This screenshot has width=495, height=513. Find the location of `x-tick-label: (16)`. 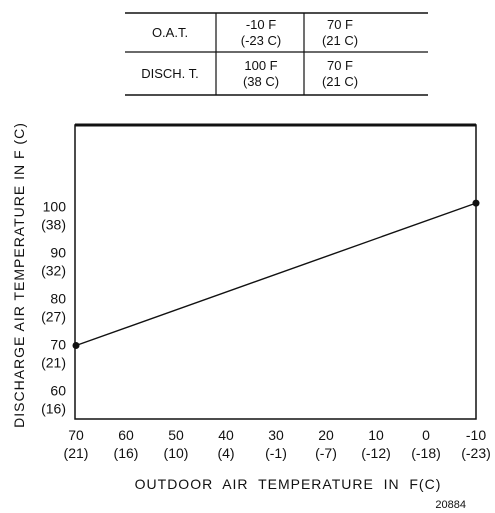

x-tick-label: (16) is located at coordinates (126, 453).